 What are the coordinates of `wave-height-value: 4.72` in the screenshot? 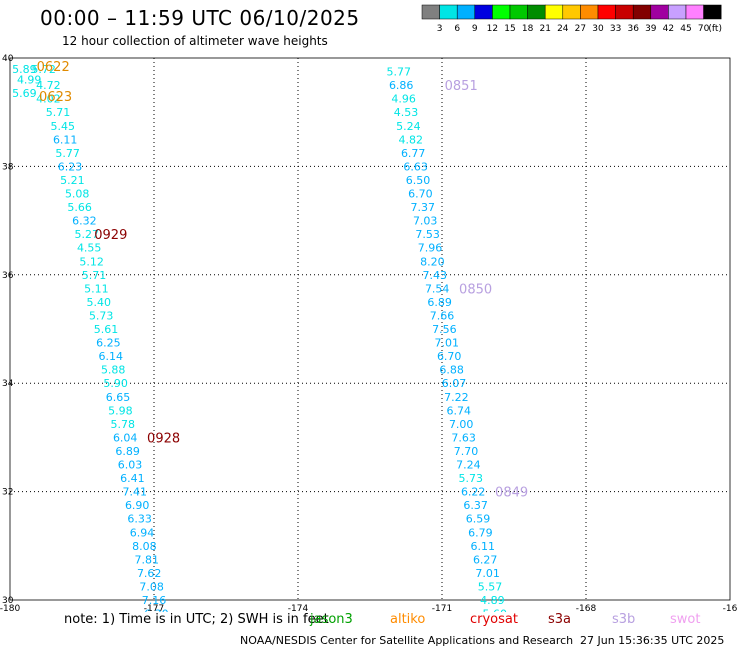 It's located at (48, 85).